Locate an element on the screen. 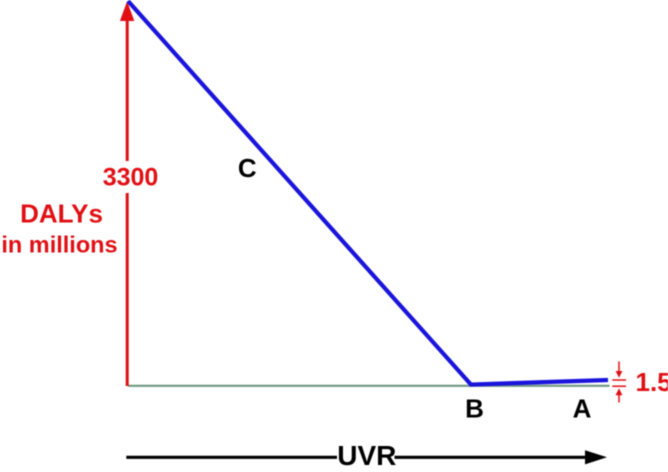 This screenshot has height=472, width=668. svg-text: UVR is located at coordinates (366, 455).